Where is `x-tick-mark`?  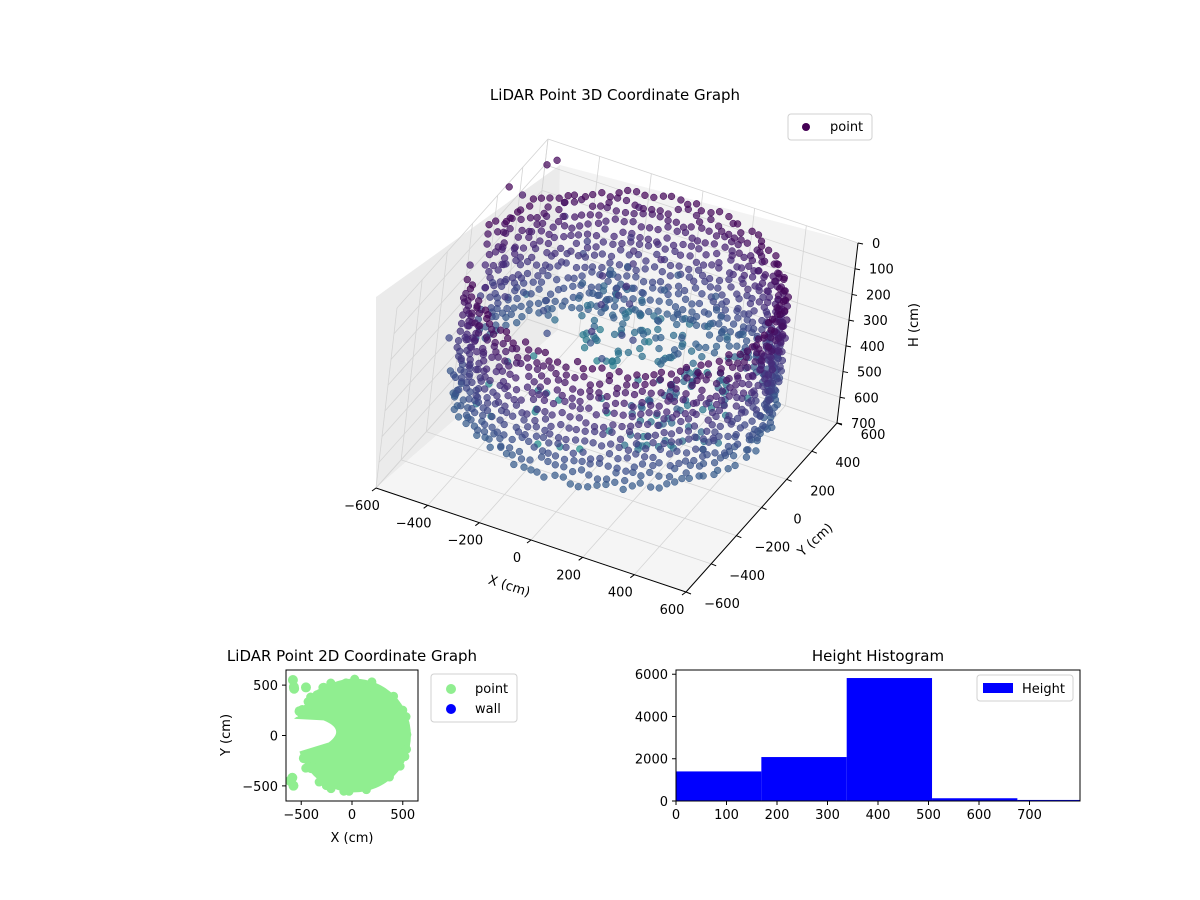 x-tick-mark is located at coordinates (477, 524).